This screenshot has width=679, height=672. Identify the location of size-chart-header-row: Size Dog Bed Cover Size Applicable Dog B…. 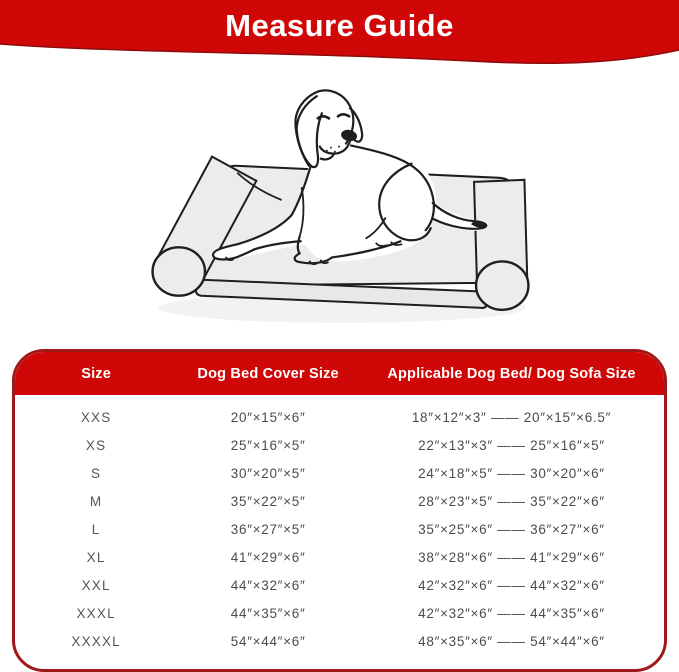
(339, 373).